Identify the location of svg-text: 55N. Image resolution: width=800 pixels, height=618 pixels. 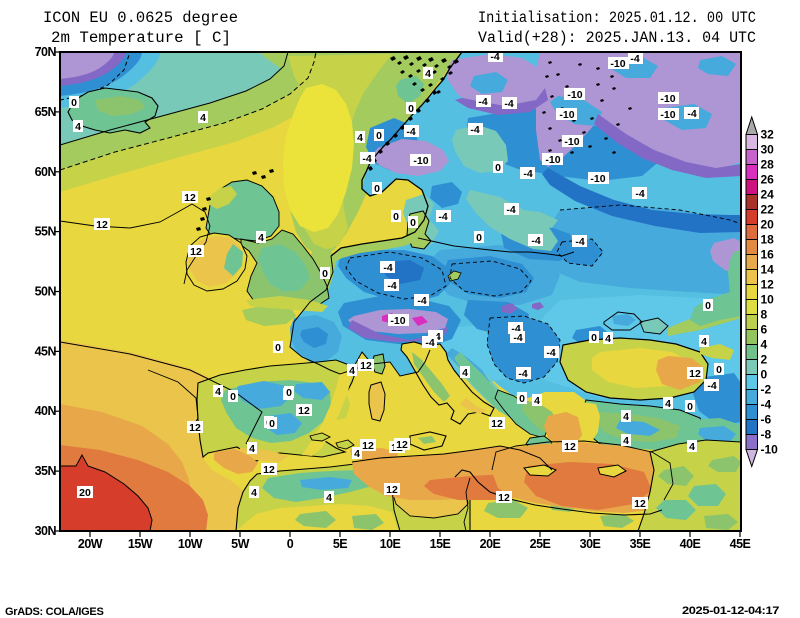
(46, 232).